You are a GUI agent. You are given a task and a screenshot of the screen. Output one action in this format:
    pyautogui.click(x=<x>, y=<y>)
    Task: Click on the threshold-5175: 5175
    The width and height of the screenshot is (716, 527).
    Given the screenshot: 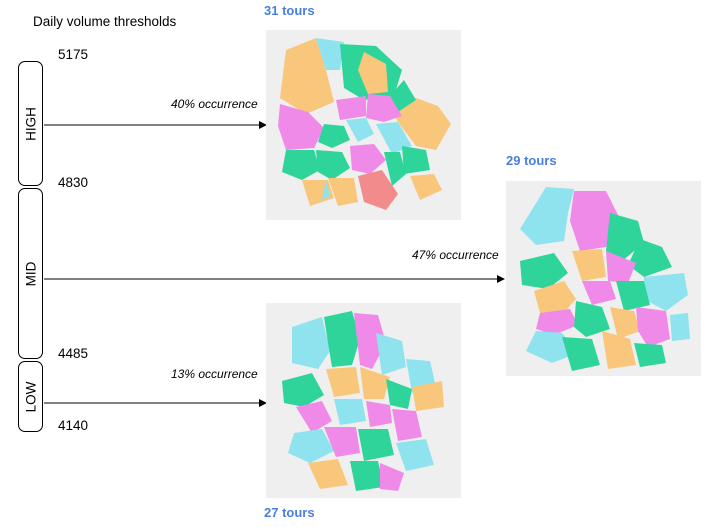 What is the action you would take?
    pyautogui.click(x=73, y=54)
    